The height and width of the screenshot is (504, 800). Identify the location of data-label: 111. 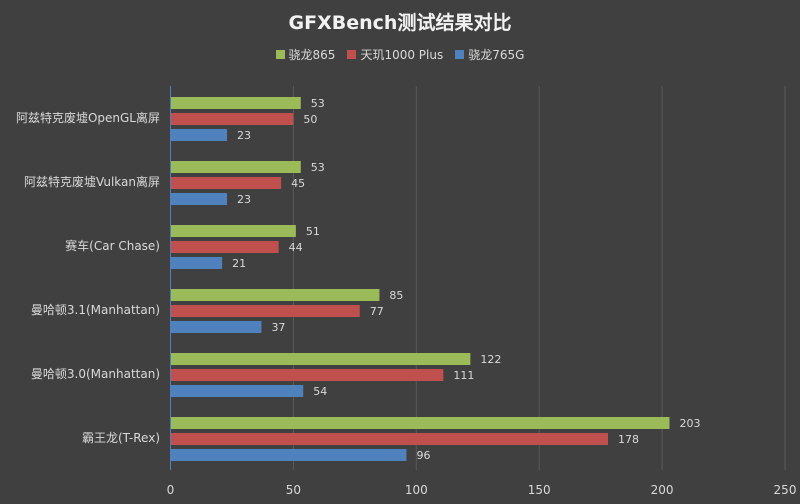
(463, 375).